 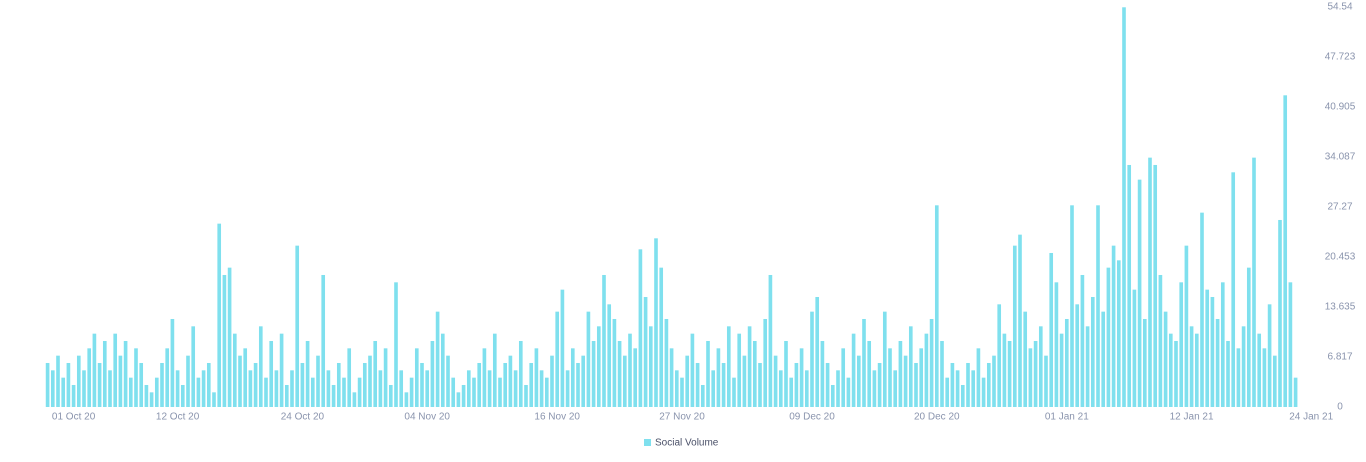 What do you see at coordinates (687, 443) in the screenshot?
I see `legend-label: Social Volume` at bounding box center [687, 443].